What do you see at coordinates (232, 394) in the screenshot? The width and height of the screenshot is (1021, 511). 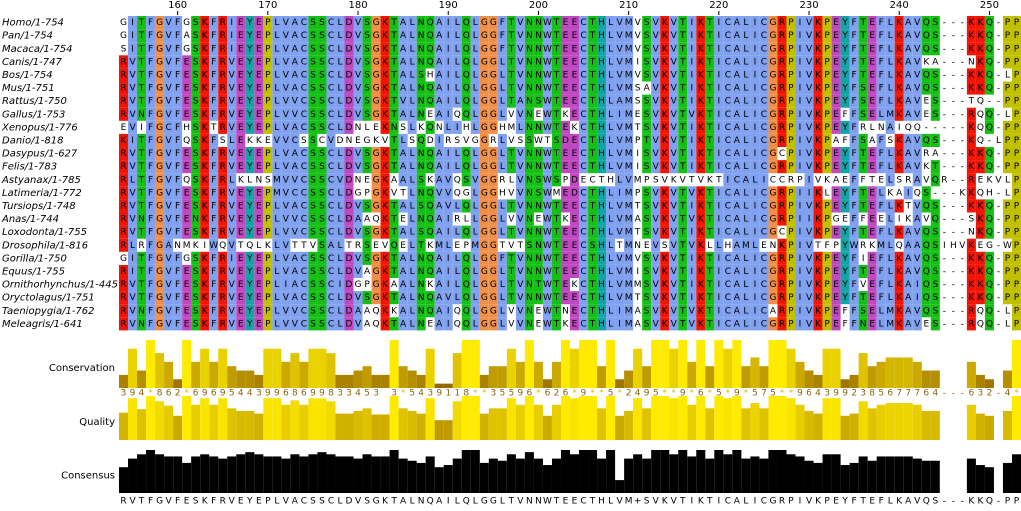 I see `conservation-label: 5` at bounding box center [232, 394].